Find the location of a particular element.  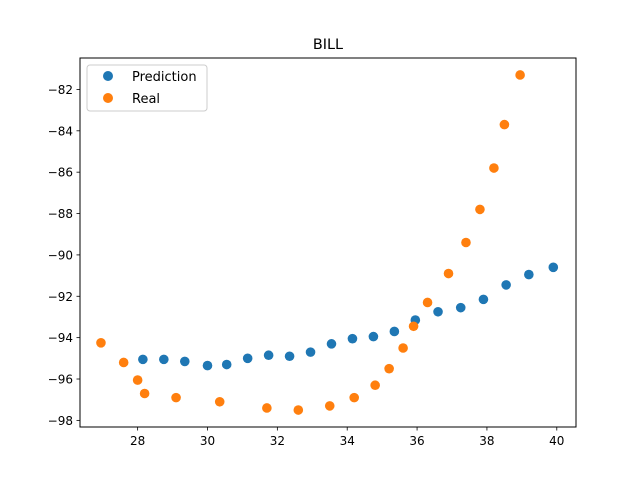

legend-box is located at coordinates (147, 88).